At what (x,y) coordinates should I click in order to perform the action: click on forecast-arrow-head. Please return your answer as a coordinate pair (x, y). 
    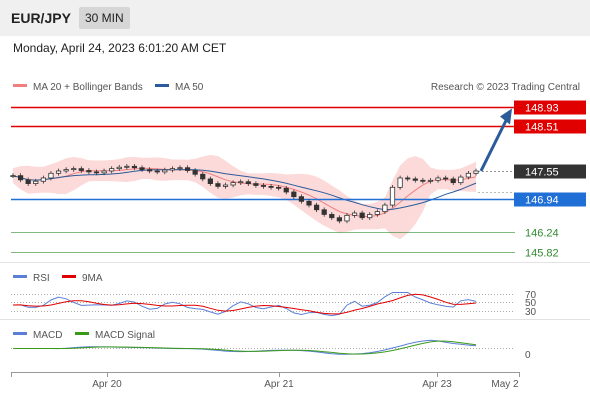
    Looking at the image, I should click on (506, 116).